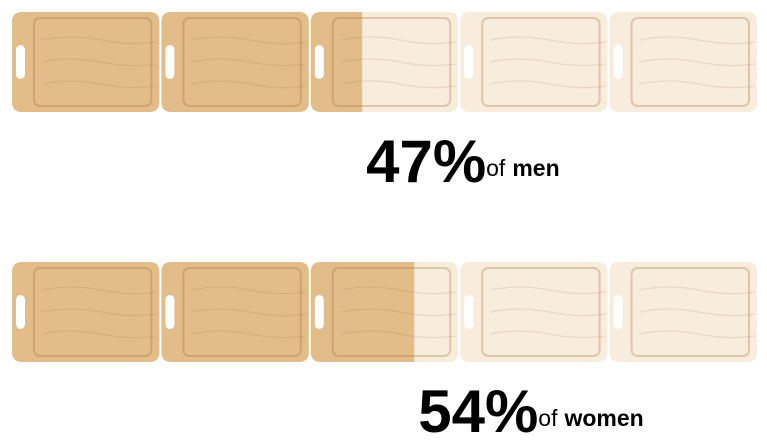 The image size is (767, 440). What do you see at coordinates (603, 418) in the screenshot?
I see `category-name: women` at bounding box center [603, 418].